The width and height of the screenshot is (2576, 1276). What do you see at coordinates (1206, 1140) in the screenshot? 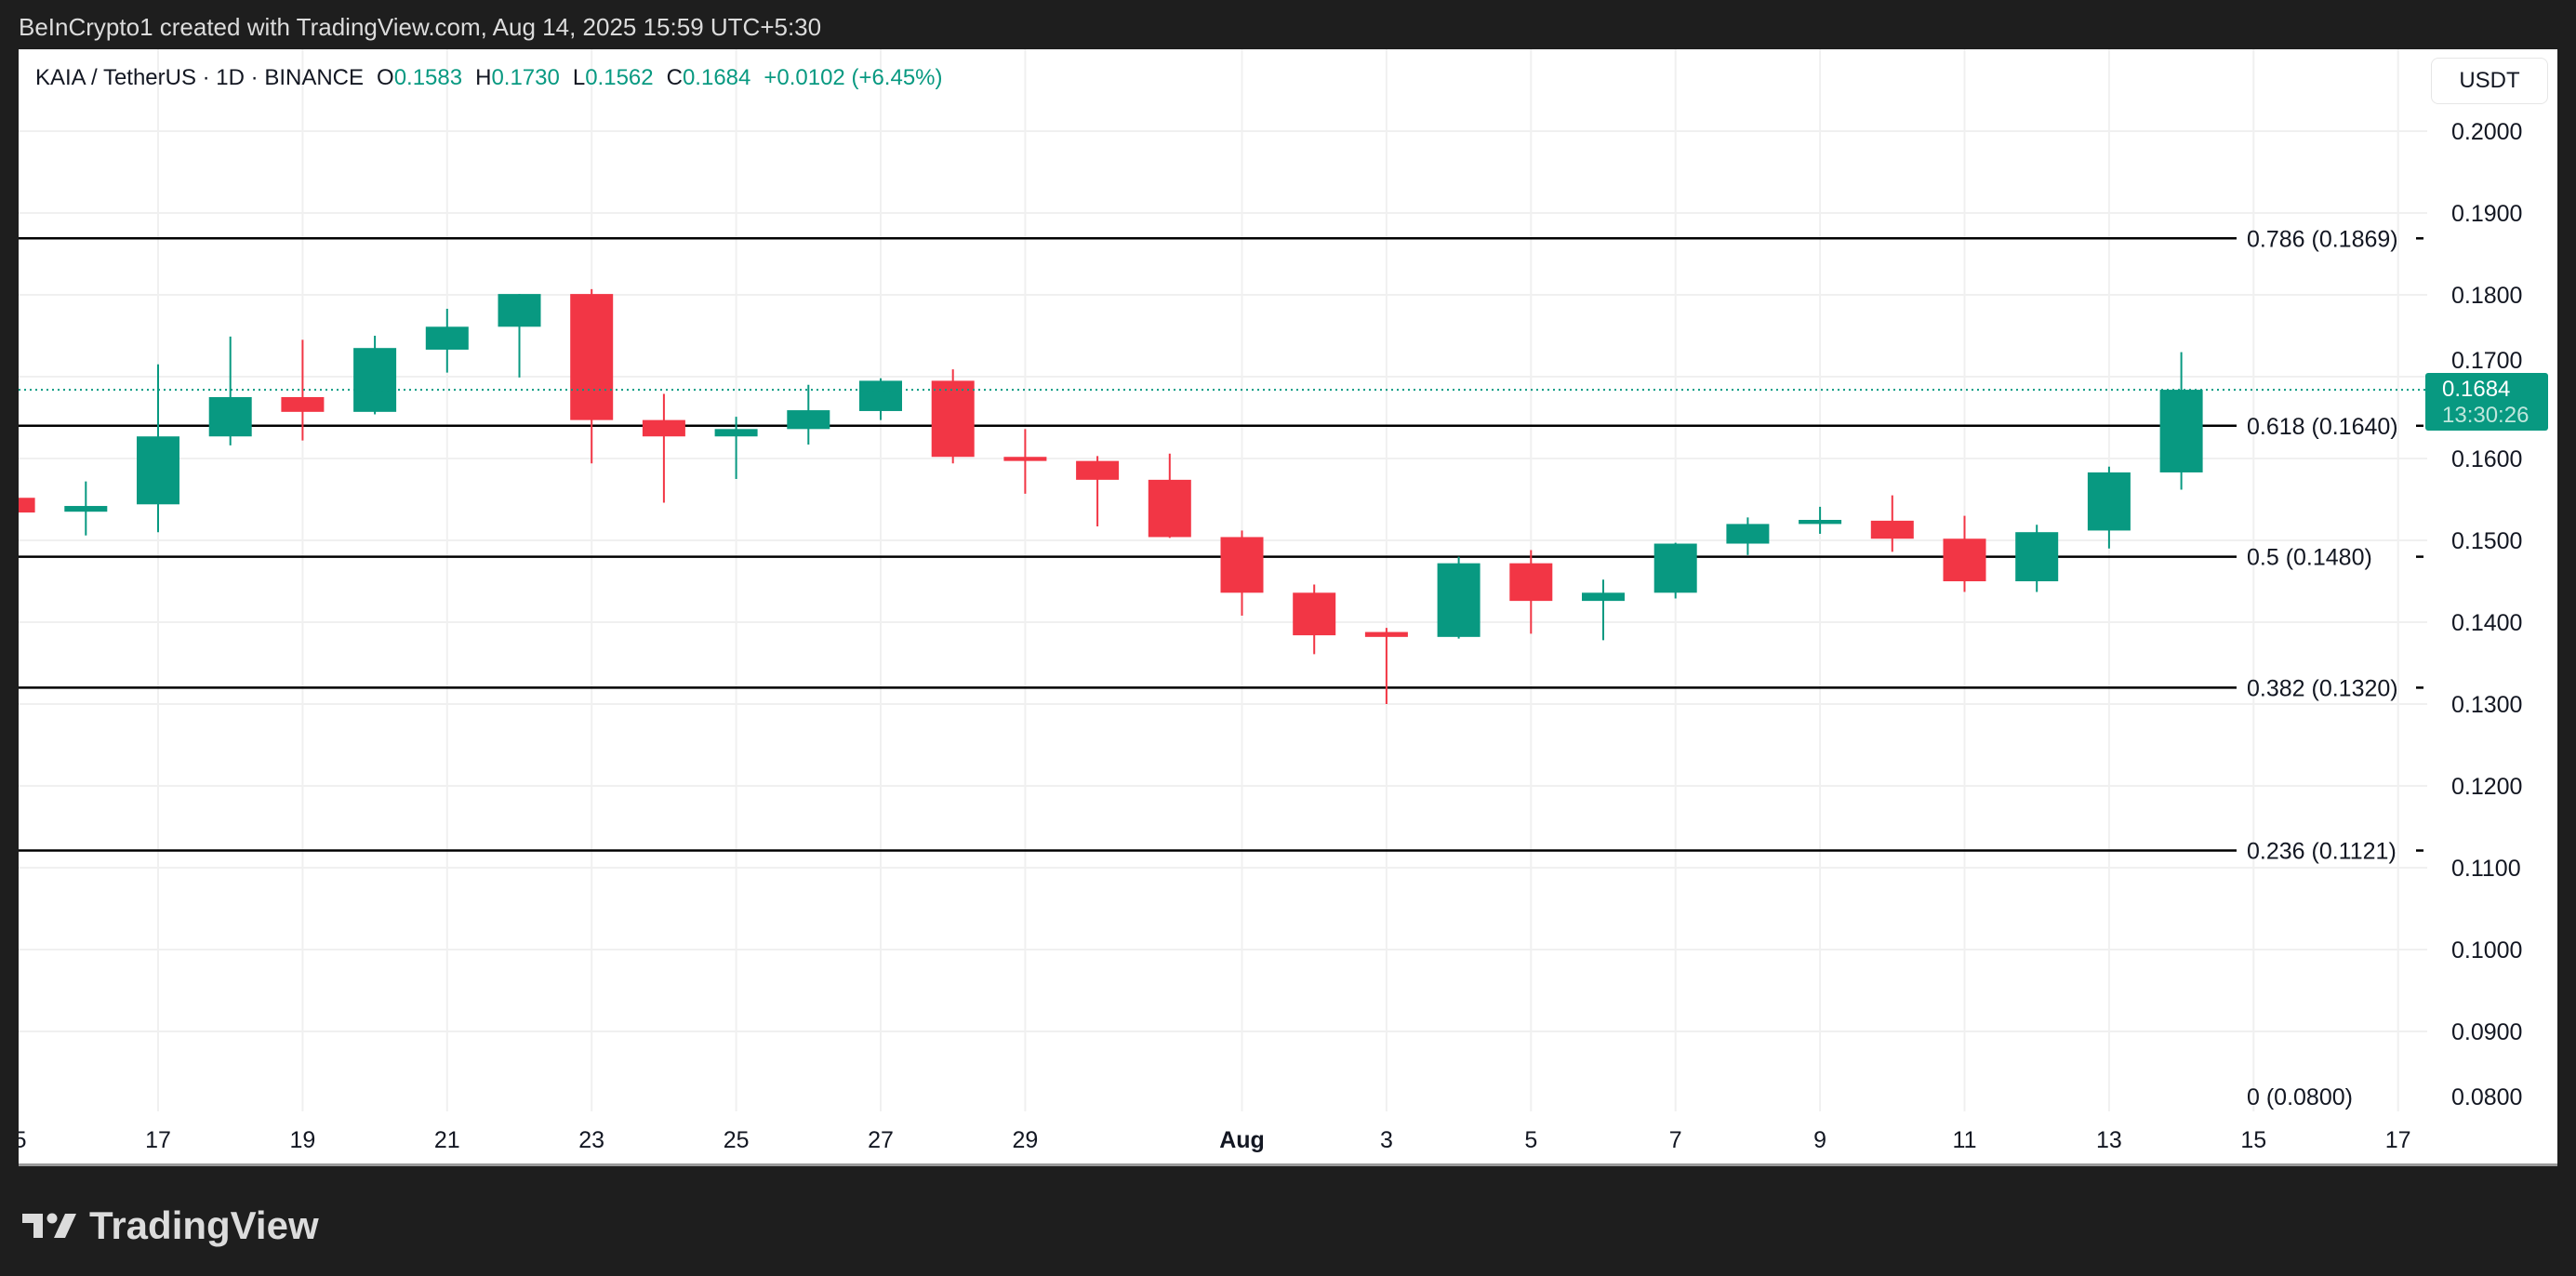
I see `time-axis: 15 17 19 21 23 25 27 29 Aug 3 5 7 9 11 13 15 17` at bounding box center [1206, 1140].